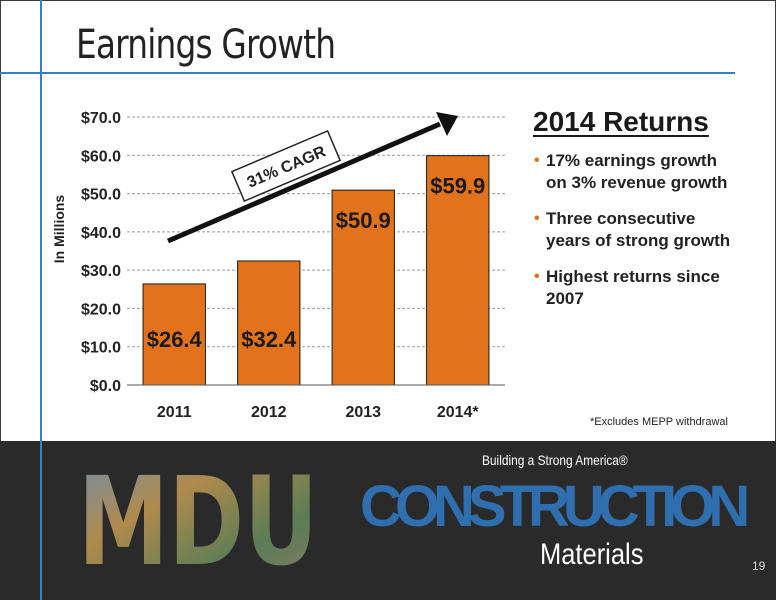 This screenshot has height=600, width=776. What do you see at coordinates (634, 172) in the screenshot?
I see `returns-bullet: 17% earnings growth on 3% revenue growth` at bounding box center [634, 172].